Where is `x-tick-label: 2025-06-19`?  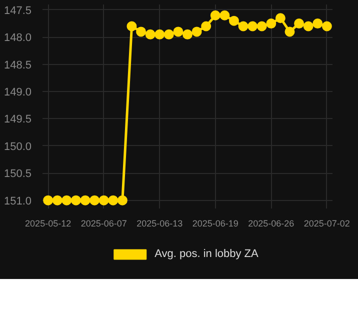
x-tick-label: 2025-06-19 is located at coordinates (215, 223).